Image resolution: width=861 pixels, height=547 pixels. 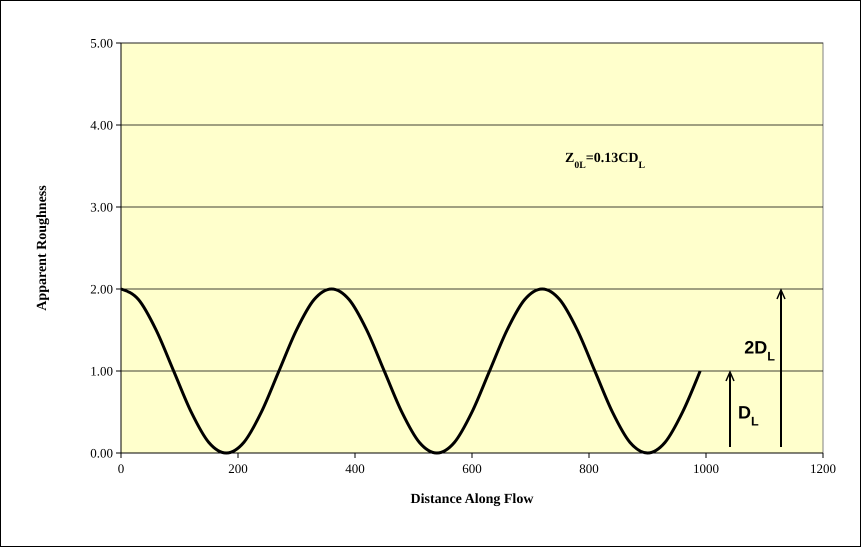 What do you see at coordinates (101, 453) in the screenshot?
I see `y-tick-label: 0.00` at bounding box center [101, 453].